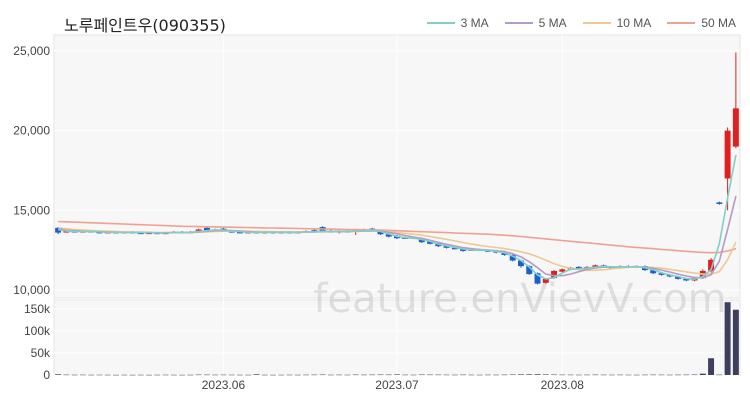 The image size is (750, 400). Describe the element at coordinates (37, 331) in the screenshot. I see `volume-tick-label: 100k` at that location.